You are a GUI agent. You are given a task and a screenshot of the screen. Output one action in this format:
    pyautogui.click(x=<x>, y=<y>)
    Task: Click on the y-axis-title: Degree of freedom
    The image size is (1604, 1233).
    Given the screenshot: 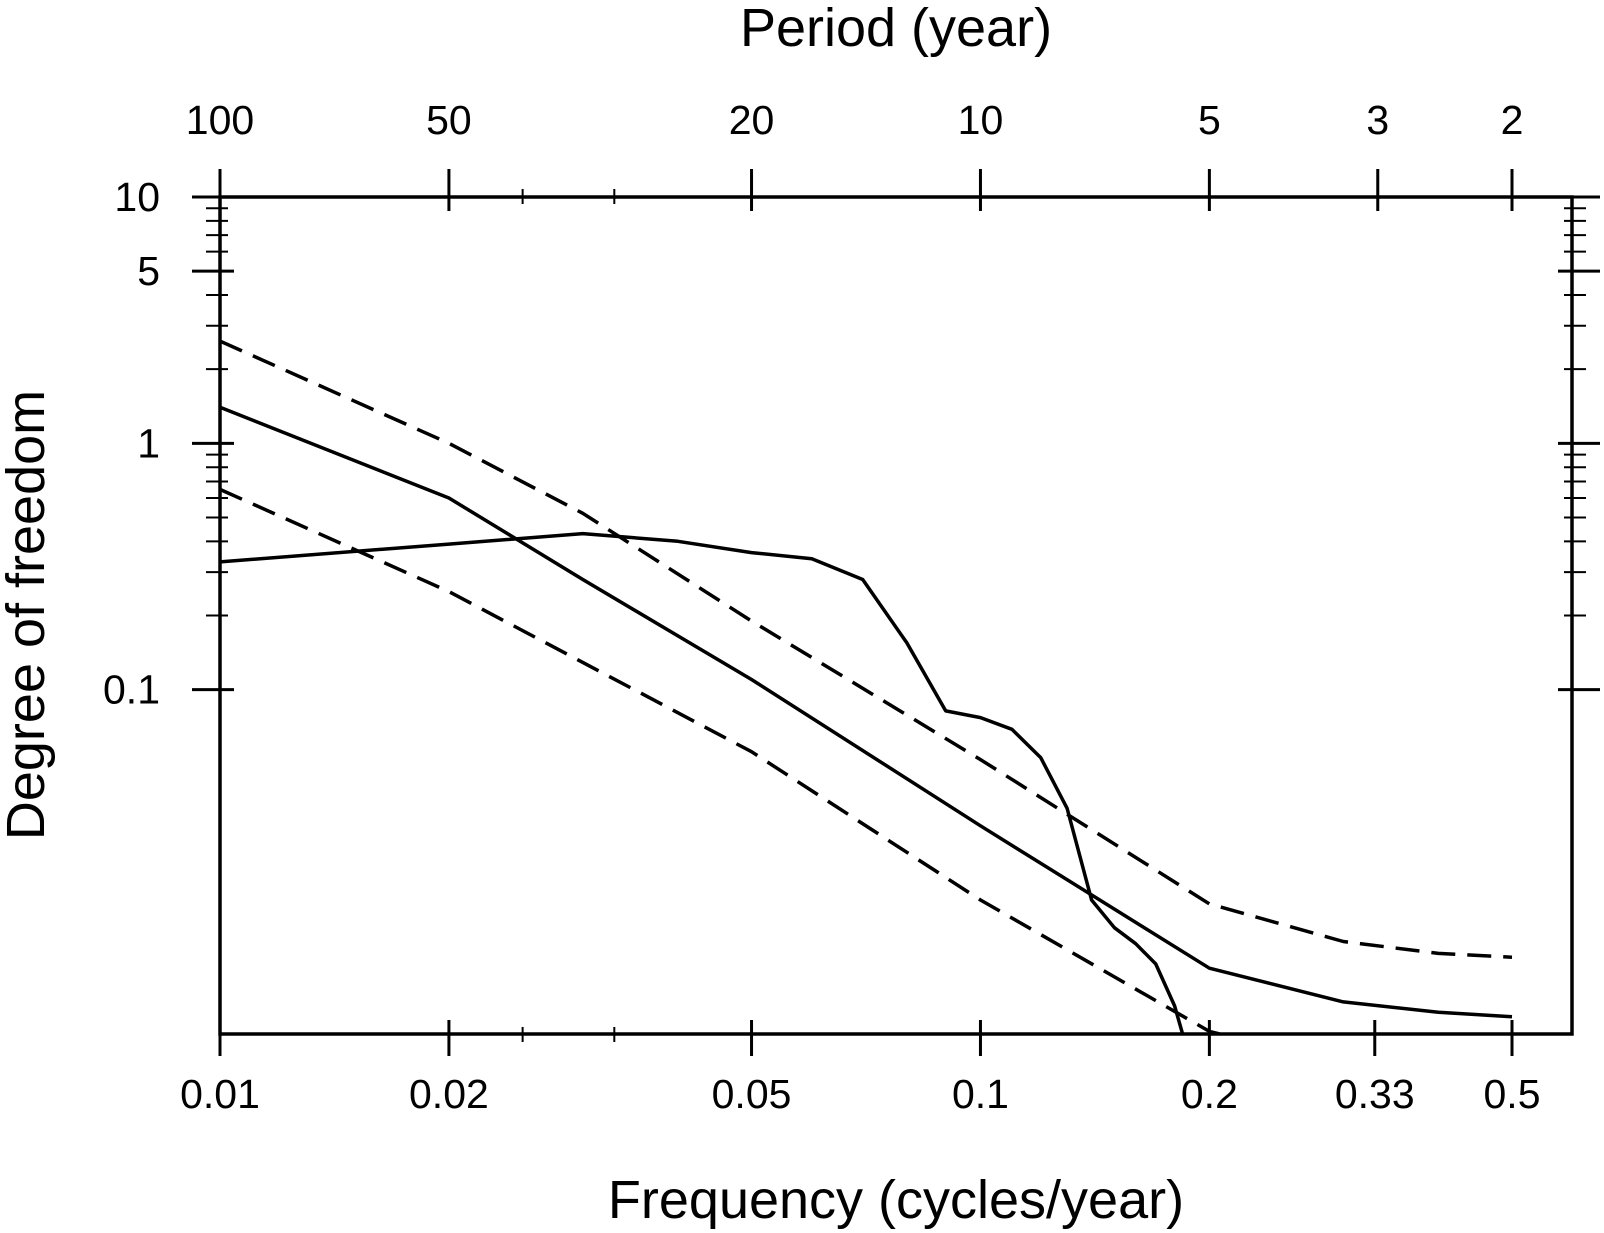 What is the action you would take?
    pyautogui.click(x=28, y=615)
    